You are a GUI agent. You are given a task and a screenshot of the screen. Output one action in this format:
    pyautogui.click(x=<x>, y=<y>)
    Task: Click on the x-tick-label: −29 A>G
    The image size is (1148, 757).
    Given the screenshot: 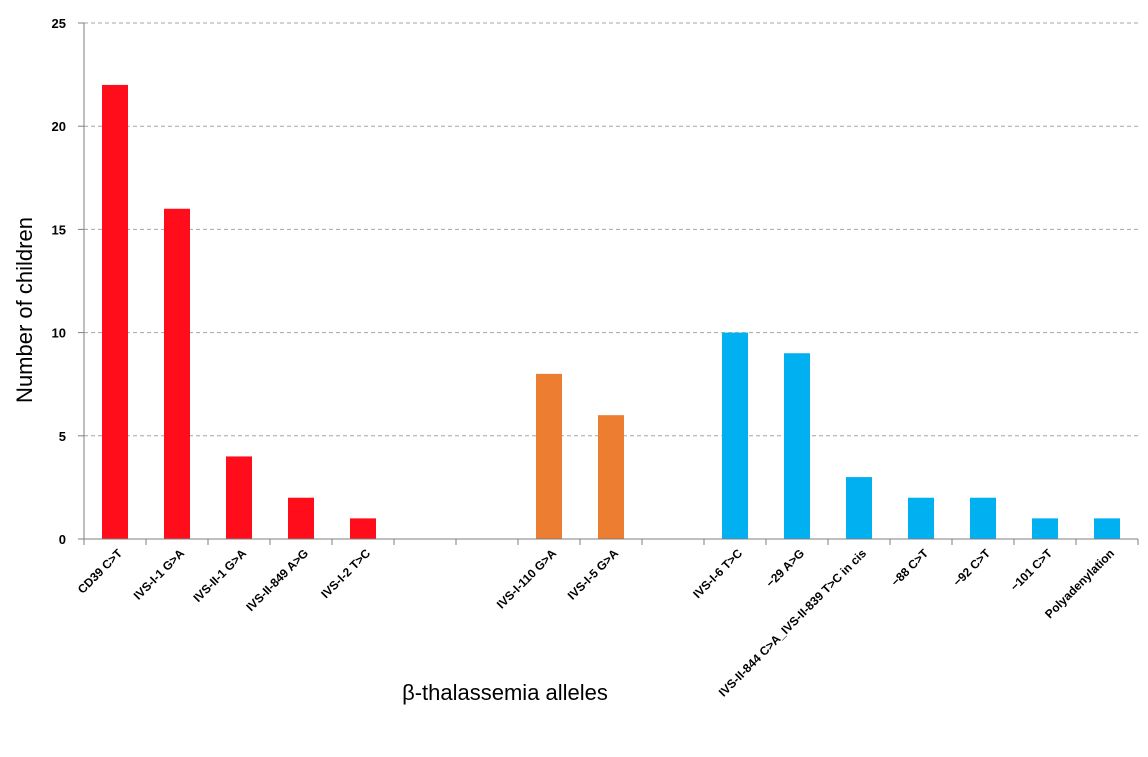 What is the action you would take?
    pyautogui.click(x=785, y=568)
    